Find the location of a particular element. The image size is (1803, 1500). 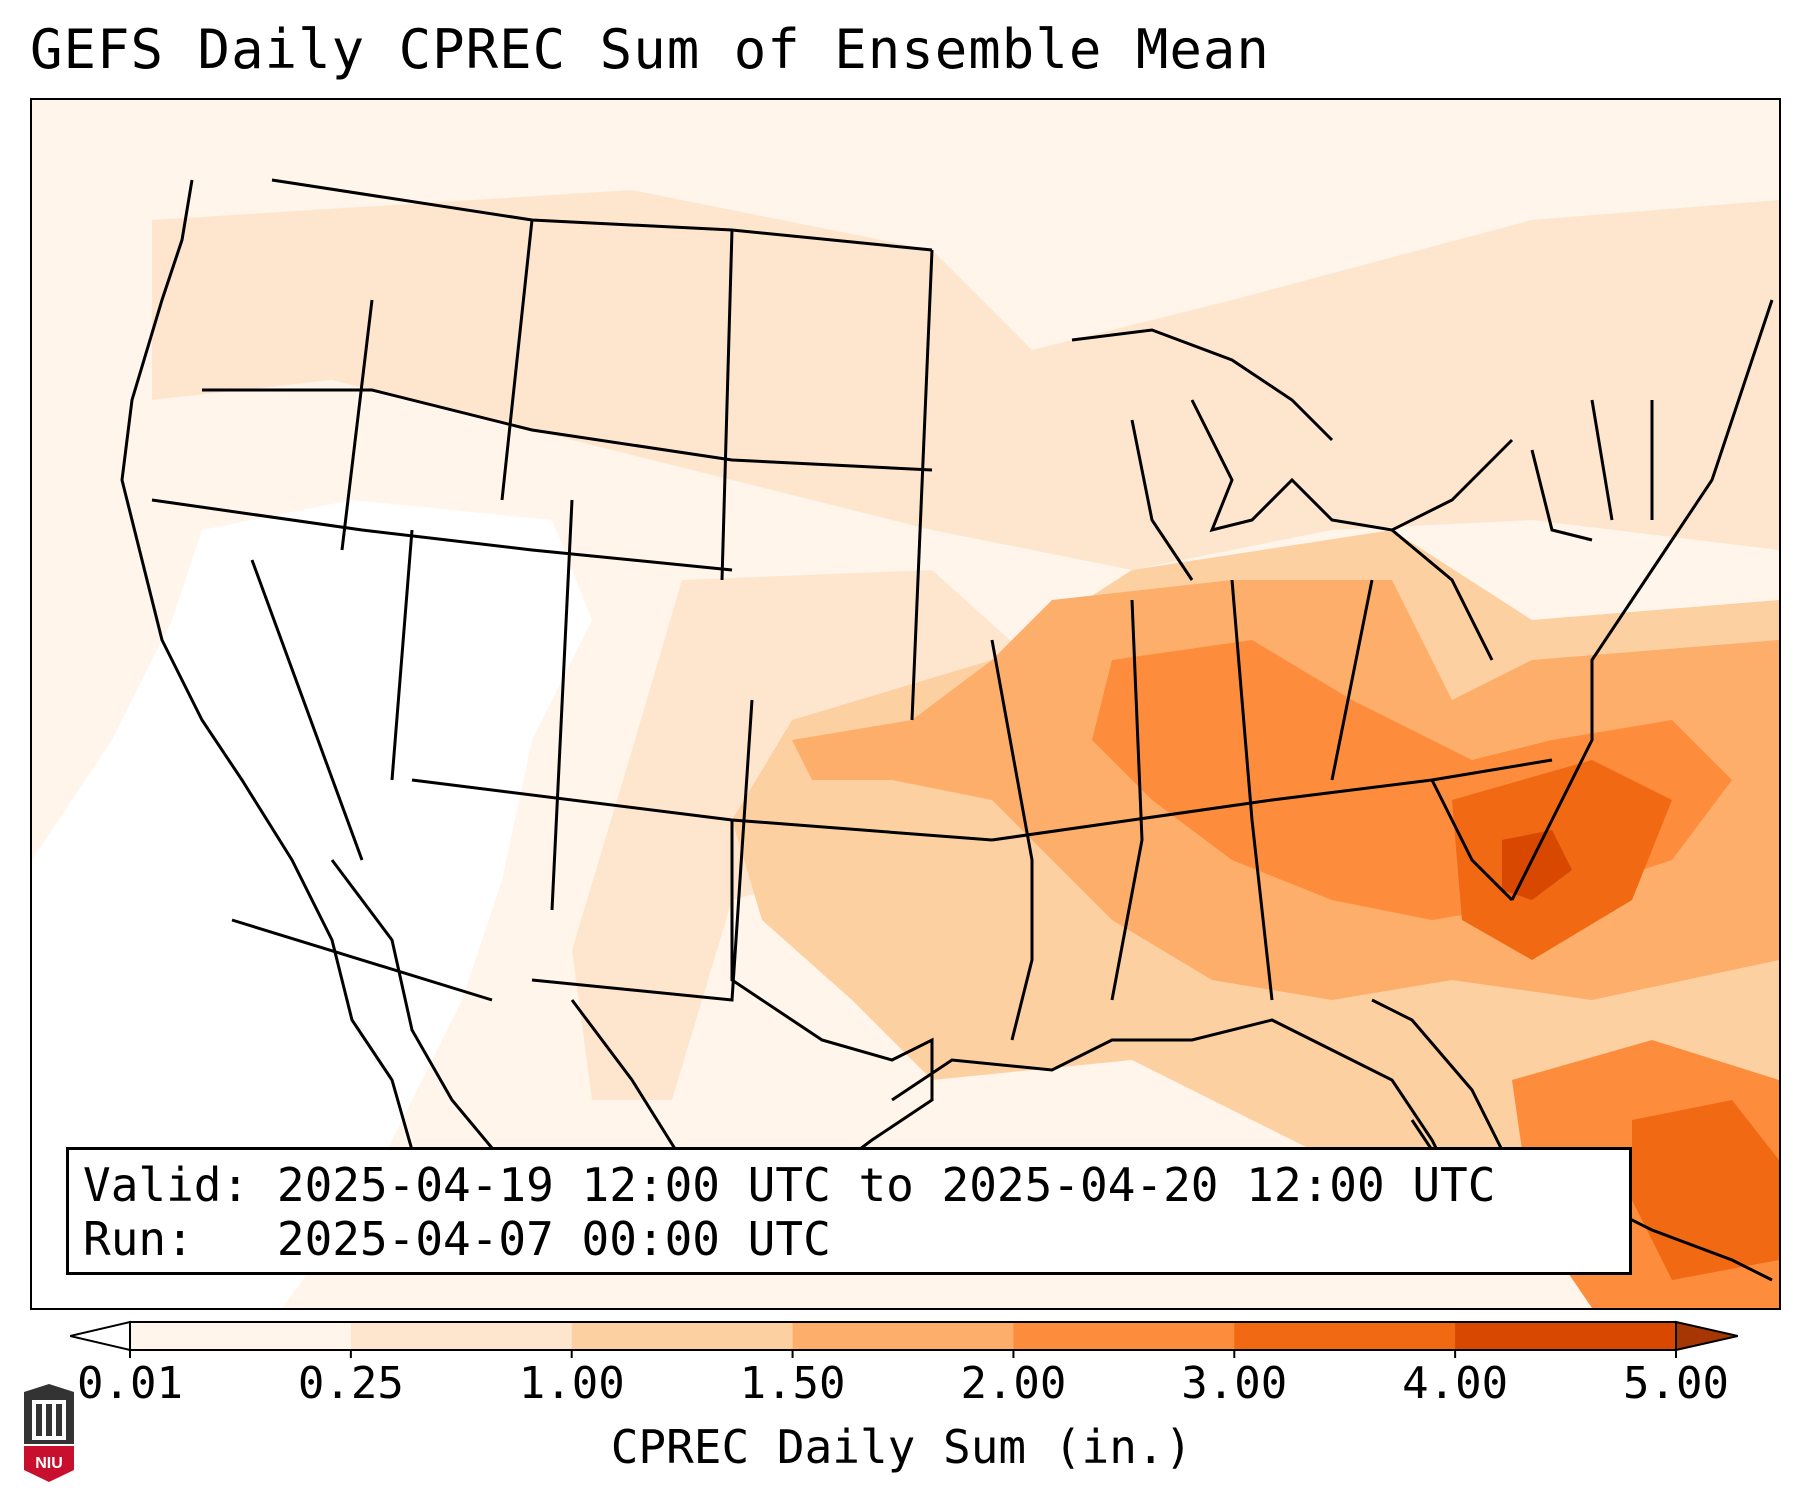

colorbar-over-extension is located at coordinates (1706, 1336).